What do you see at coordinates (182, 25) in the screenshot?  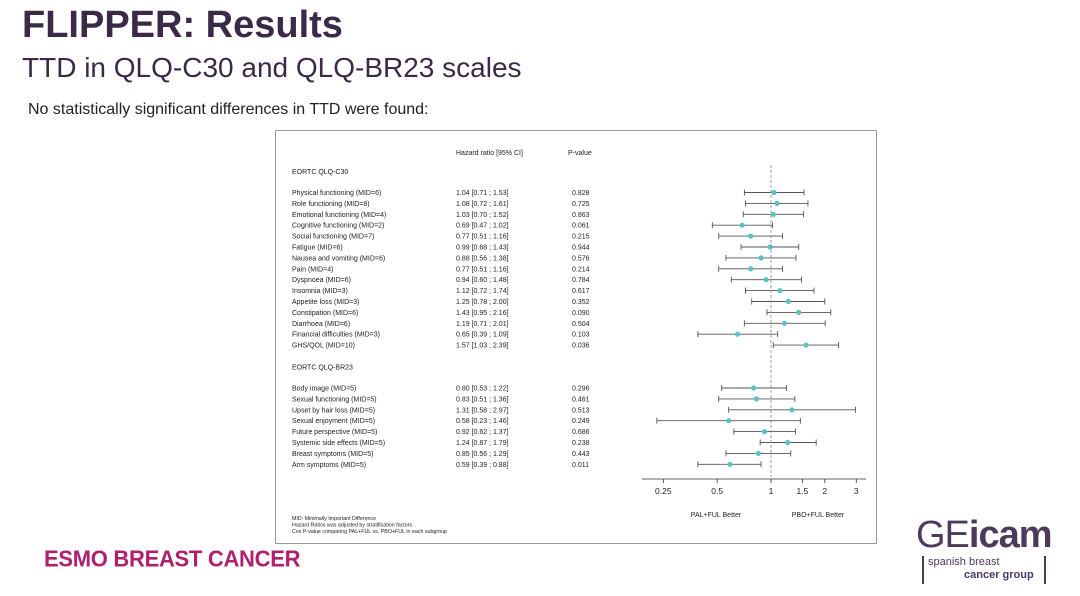 I see `slide-title: FLIPPER: Results` at bounding box center [182, 25].